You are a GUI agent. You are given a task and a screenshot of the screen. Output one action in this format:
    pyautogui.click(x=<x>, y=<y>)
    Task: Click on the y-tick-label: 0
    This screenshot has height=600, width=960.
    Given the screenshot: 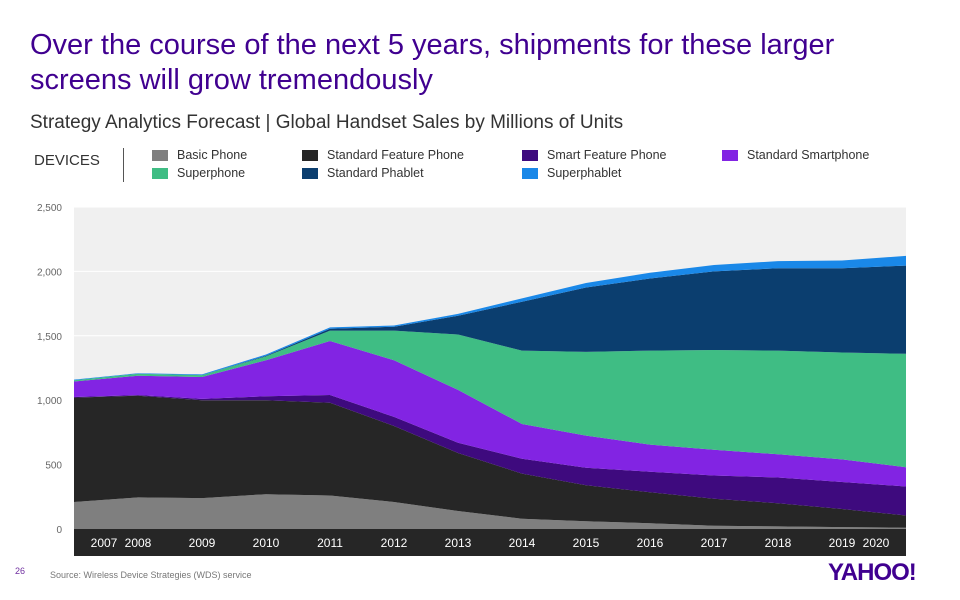 What is the action you would take?
    pyautogui.click(x=59, y=530)
    